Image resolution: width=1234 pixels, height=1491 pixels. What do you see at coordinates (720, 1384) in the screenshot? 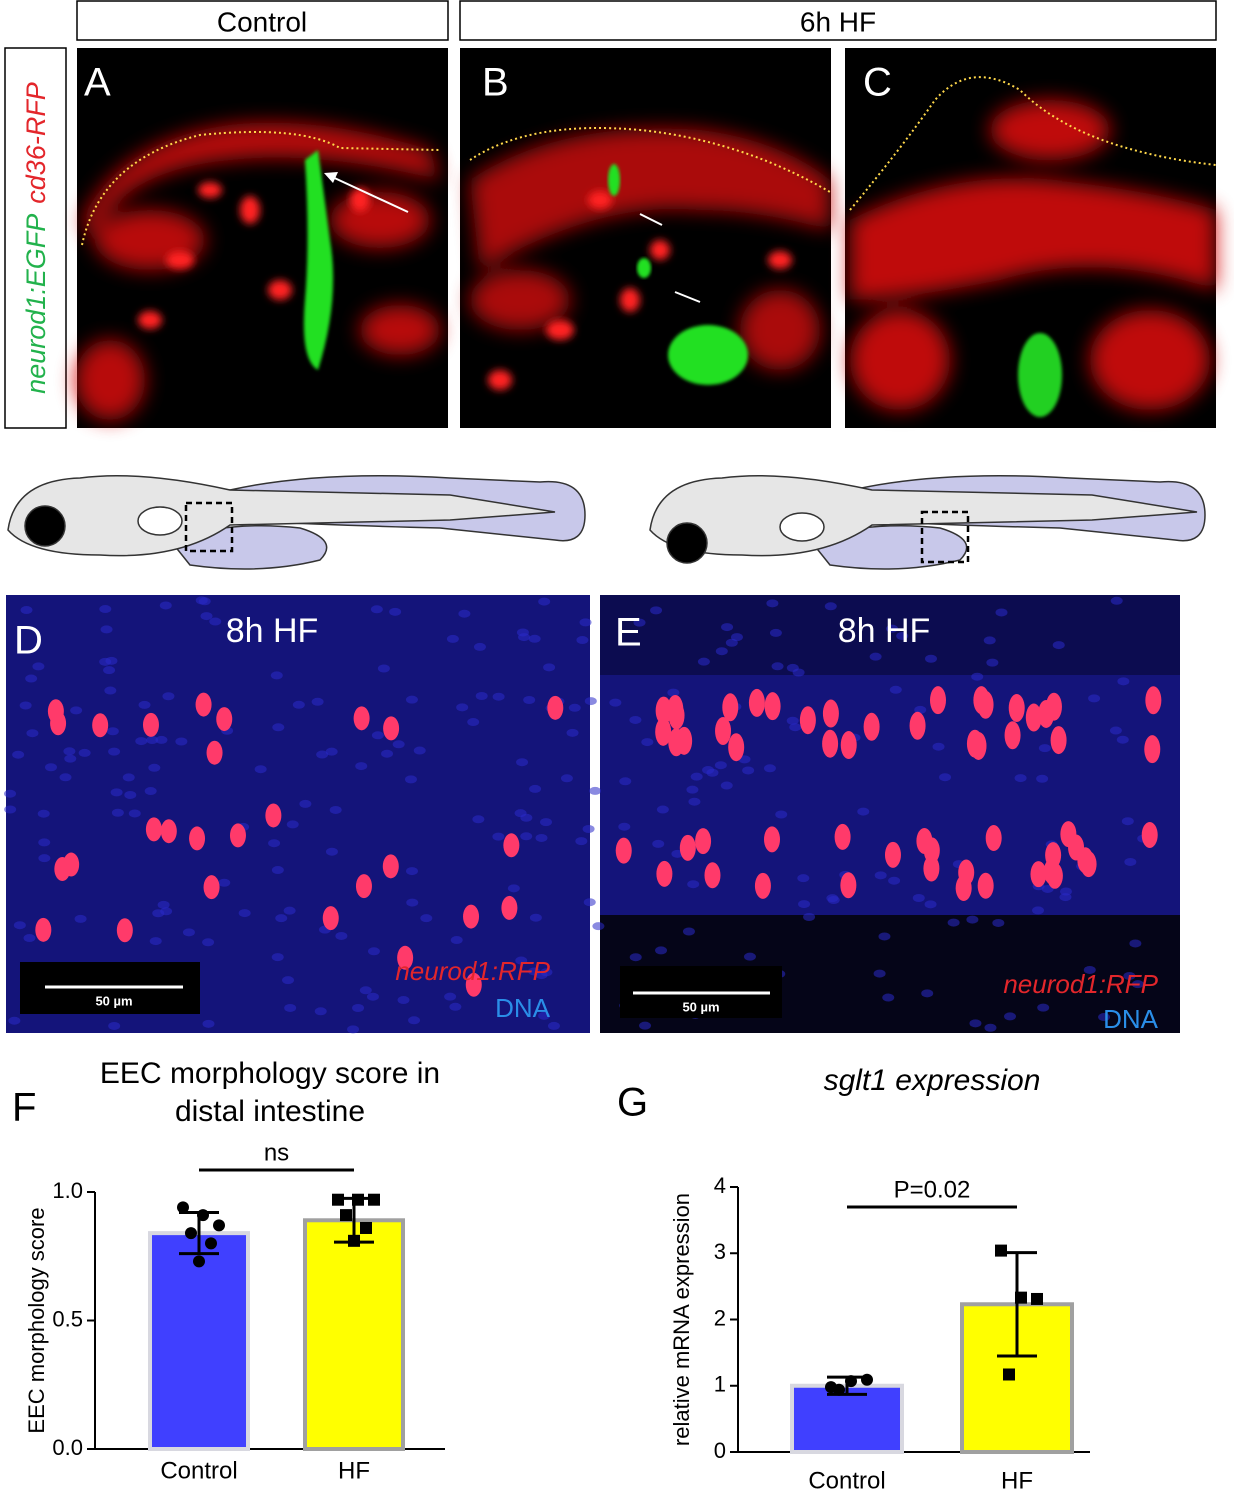
I see `y-tick-label: 1` at bounding box center [720, 1384].